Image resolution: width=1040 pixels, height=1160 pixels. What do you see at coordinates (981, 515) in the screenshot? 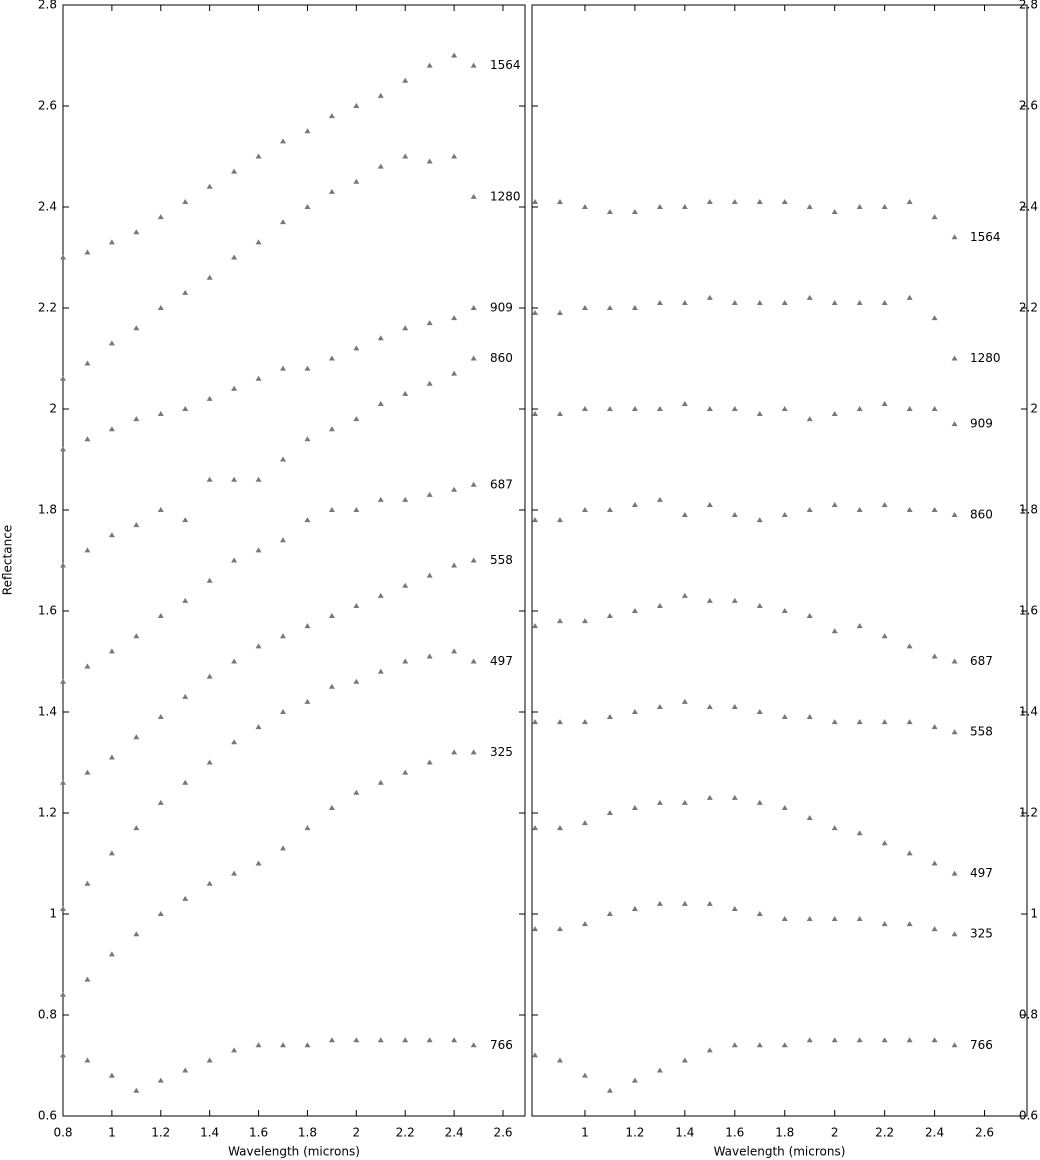
I see `series-label: 860` at bounding box center [981, 515].